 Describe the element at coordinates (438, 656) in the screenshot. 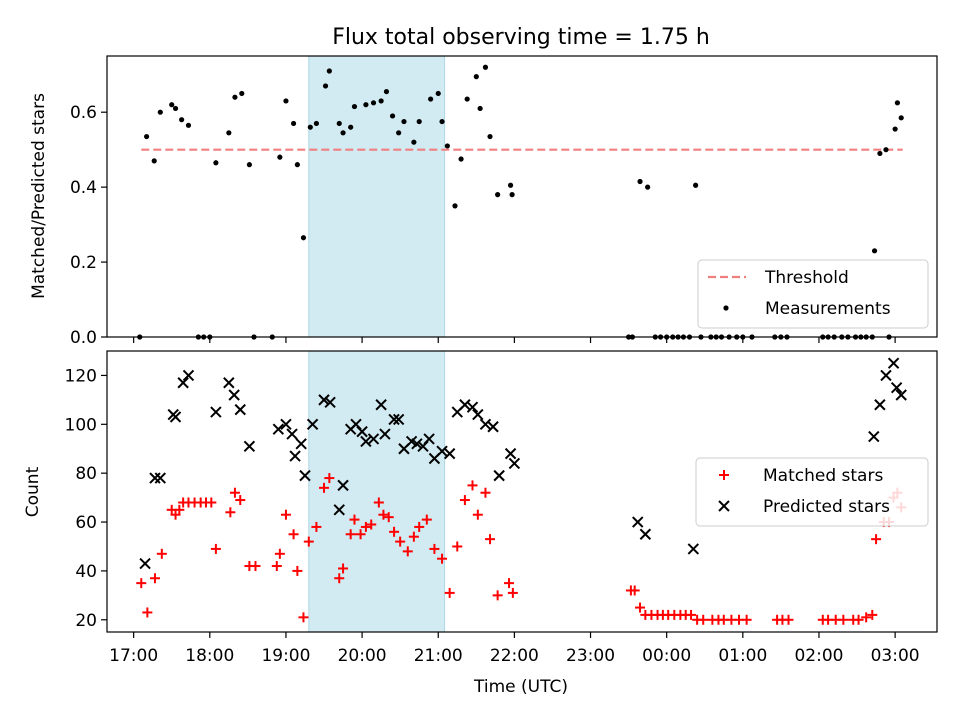

I see `x-tick-label: 21:00` at that location.